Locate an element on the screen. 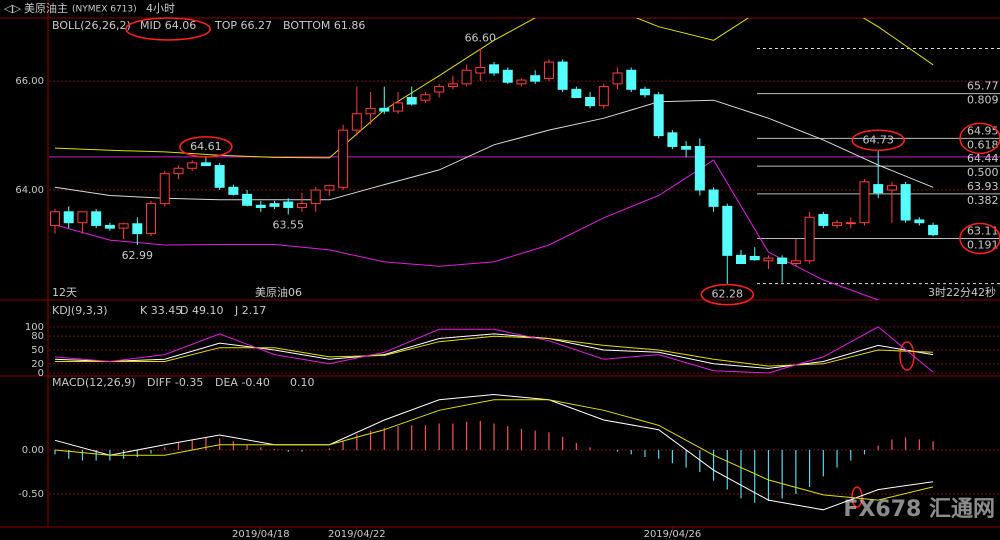 This screenshot has width=1000, height=540. x-tick-label: 2019/04/22 is located at coordinates (357, 534).